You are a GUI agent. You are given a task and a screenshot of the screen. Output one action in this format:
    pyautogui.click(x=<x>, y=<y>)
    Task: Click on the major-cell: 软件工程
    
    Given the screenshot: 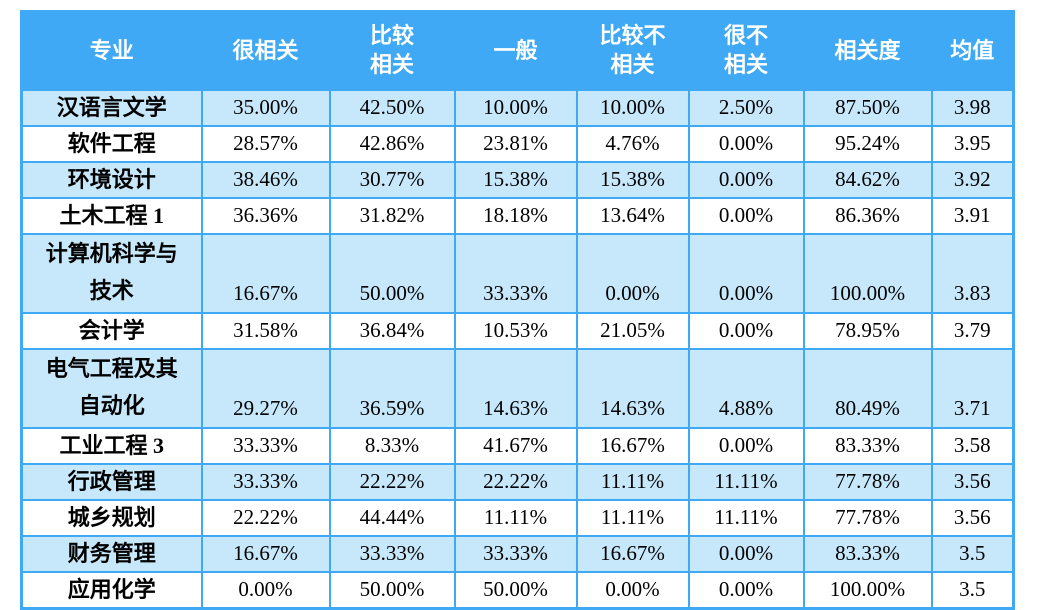 What is the action you would take?
    pyautogui.click(x=111, y=144)
    